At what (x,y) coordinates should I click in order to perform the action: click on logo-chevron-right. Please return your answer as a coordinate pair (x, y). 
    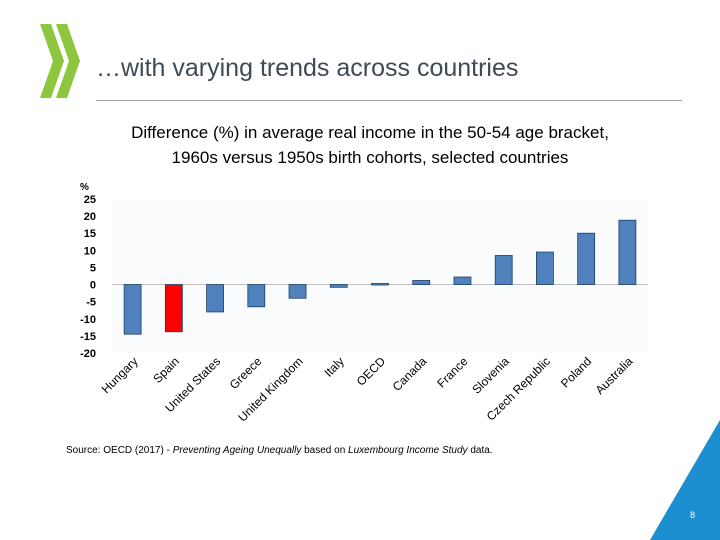
    Looking at the image, I should click on (68, 61).